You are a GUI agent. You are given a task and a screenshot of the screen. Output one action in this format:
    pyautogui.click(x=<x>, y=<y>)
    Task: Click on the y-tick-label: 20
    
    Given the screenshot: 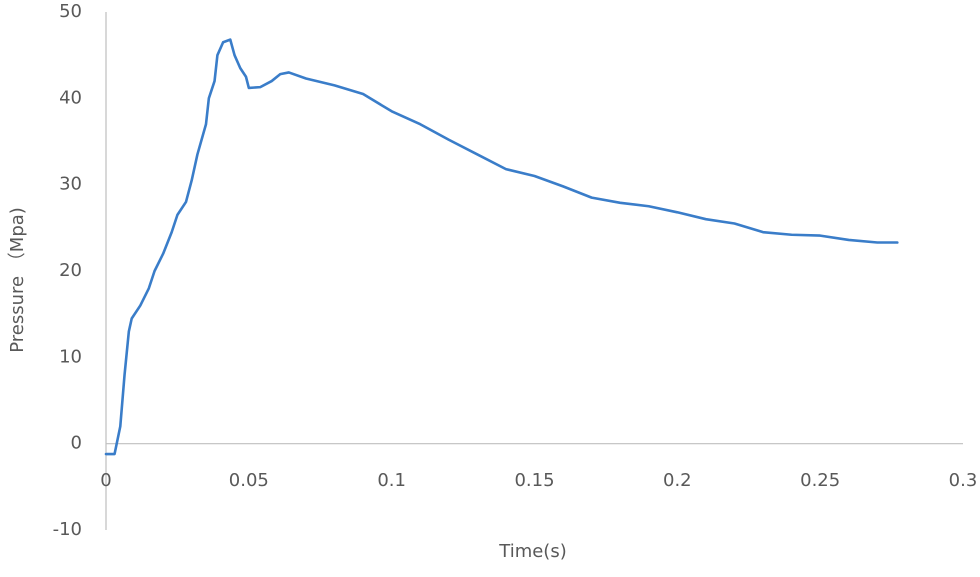 What is the action you would take?
    pyautogui.click(x=70, y=270)
    